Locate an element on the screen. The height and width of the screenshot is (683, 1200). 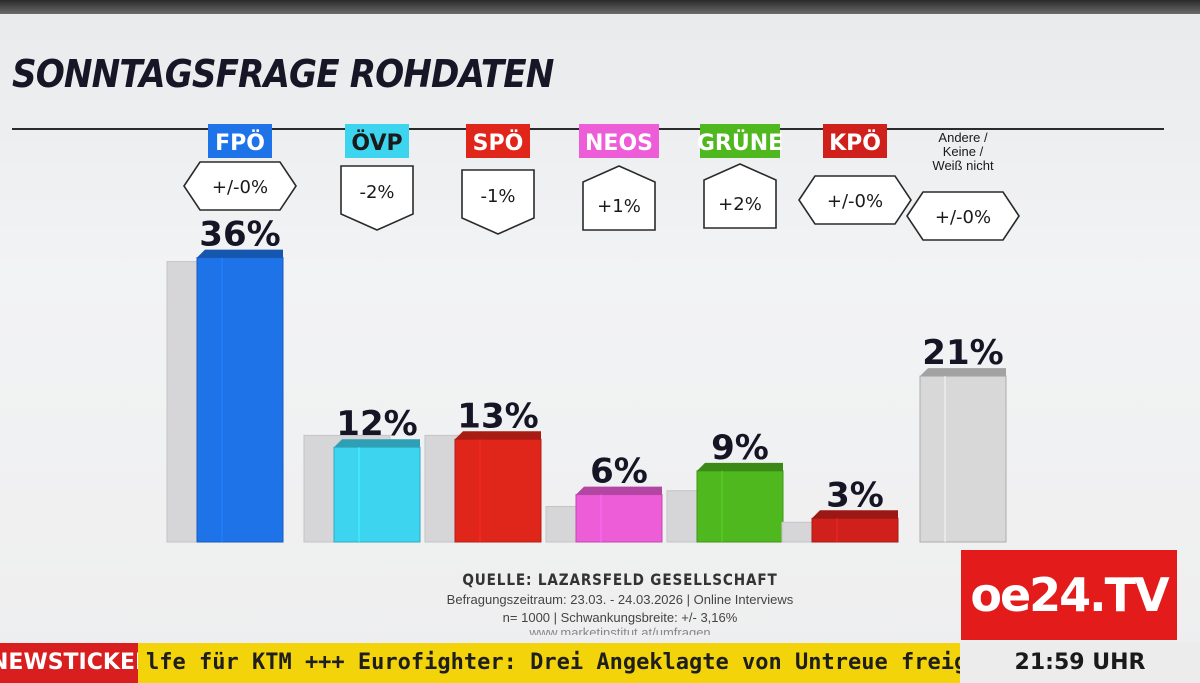
clock: 21:59 UHR is located at coordinates (1080, 663).